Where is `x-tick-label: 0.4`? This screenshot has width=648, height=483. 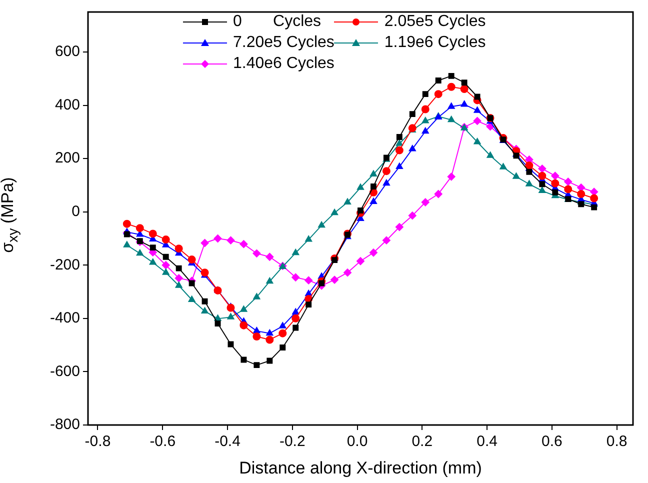
x-tick-label: 0.4 is located at coordinates (487, 441).